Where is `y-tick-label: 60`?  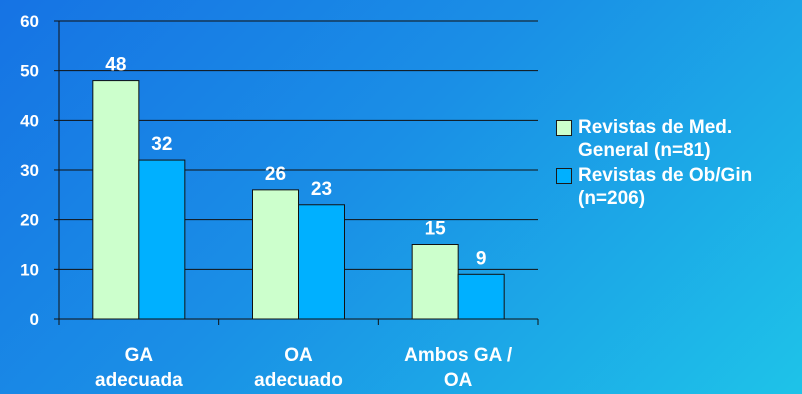 y-tick-label: 60 is located at coordinates (29, 21).